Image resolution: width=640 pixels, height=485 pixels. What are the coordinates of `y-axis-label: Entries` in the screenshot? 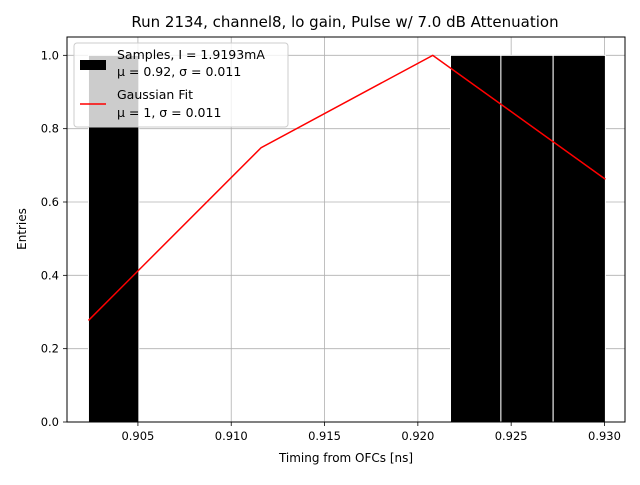 It's located at (22, 229).